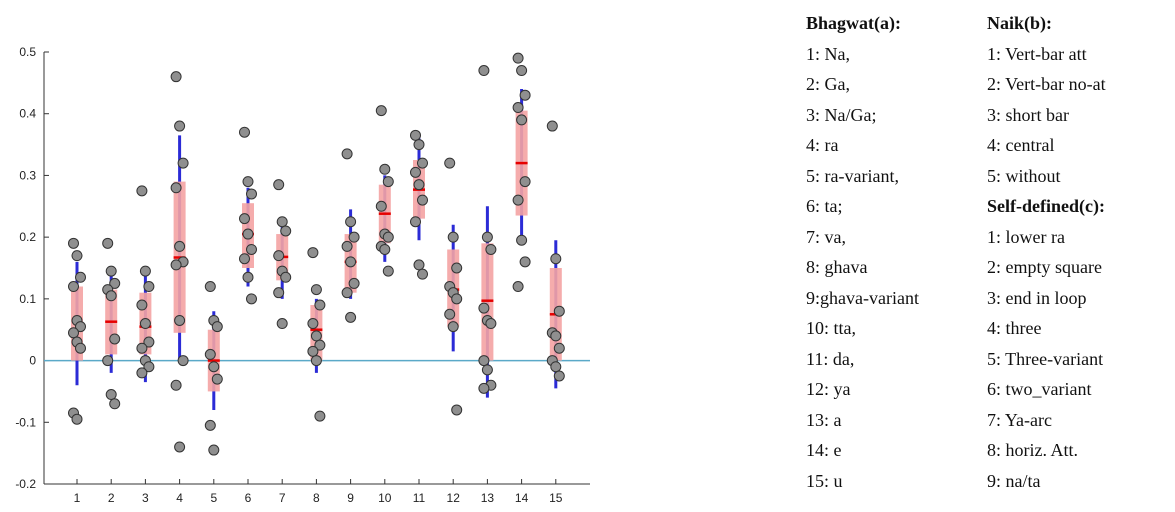 The image size is (1175, 512). I want to click on y-tick-label: -0.1, so click(25, 422).